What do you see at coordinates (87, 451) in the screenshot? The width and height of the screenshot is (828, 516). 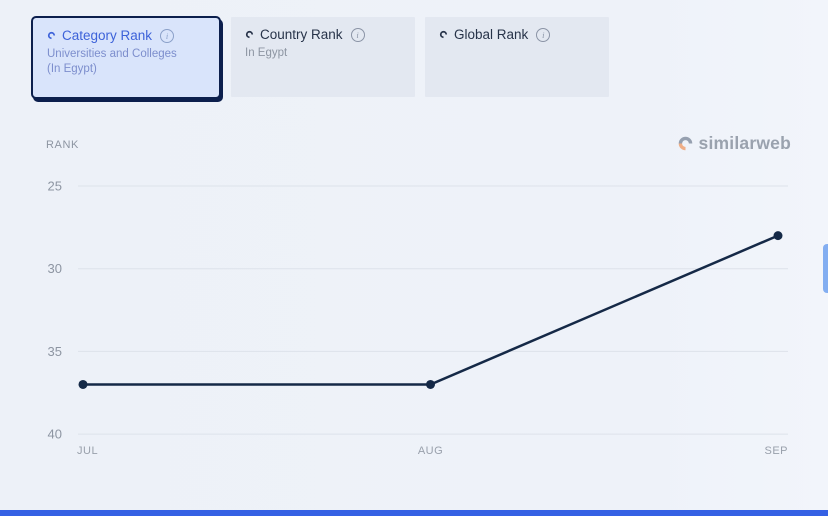 I see `x-tick-label: JUL` at bounding box center [87, 451].